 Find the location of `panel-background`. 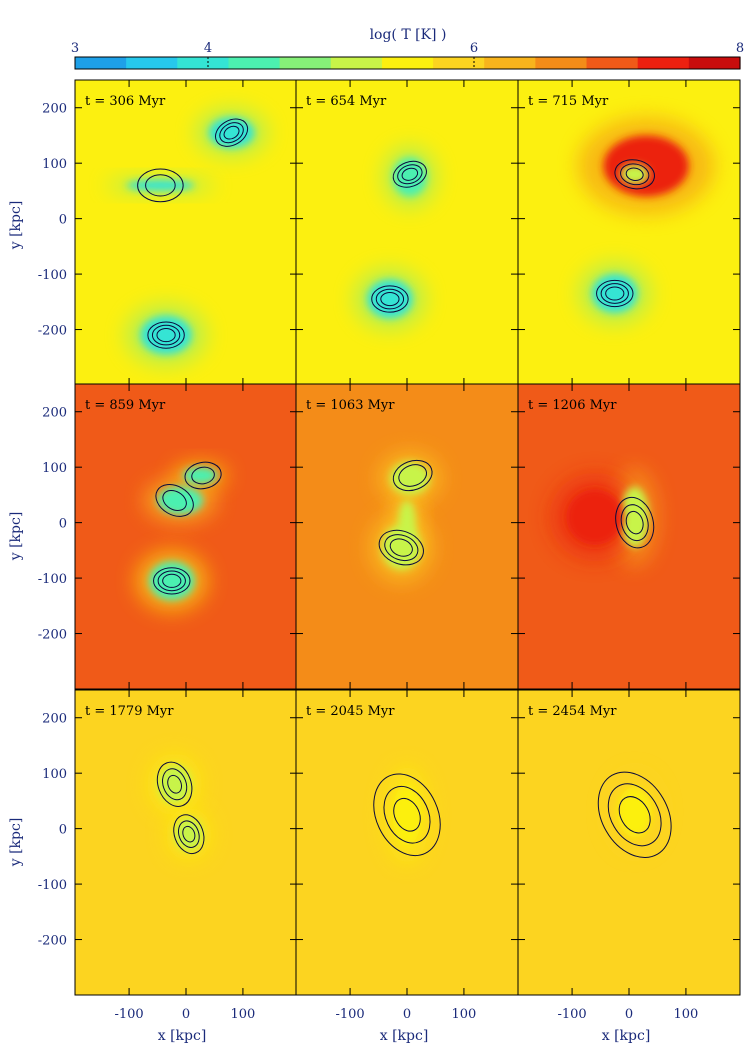

panel-background is located at coordinates (186, 536).